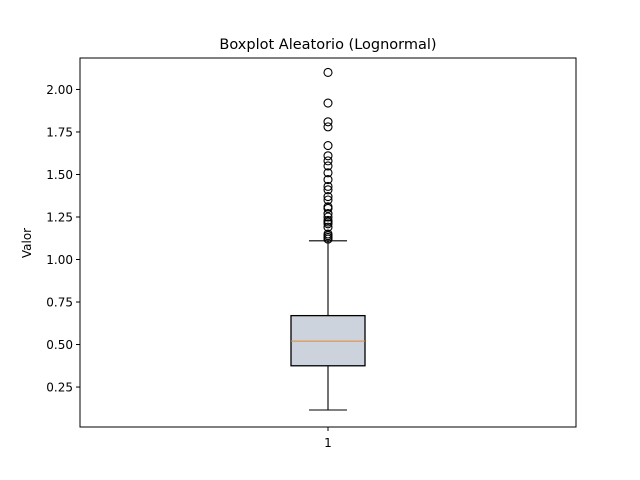 This screenshot has height=480, width=640. I want to click on outlier-points, so click(328, 155).